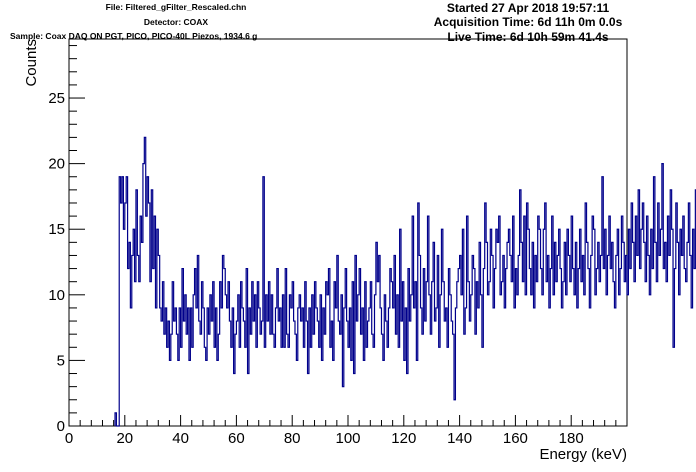  What do you see at coordinates (571, 438) in the screenshot?
I see `x-tick-label: 180` at bounding box center [571, 438].